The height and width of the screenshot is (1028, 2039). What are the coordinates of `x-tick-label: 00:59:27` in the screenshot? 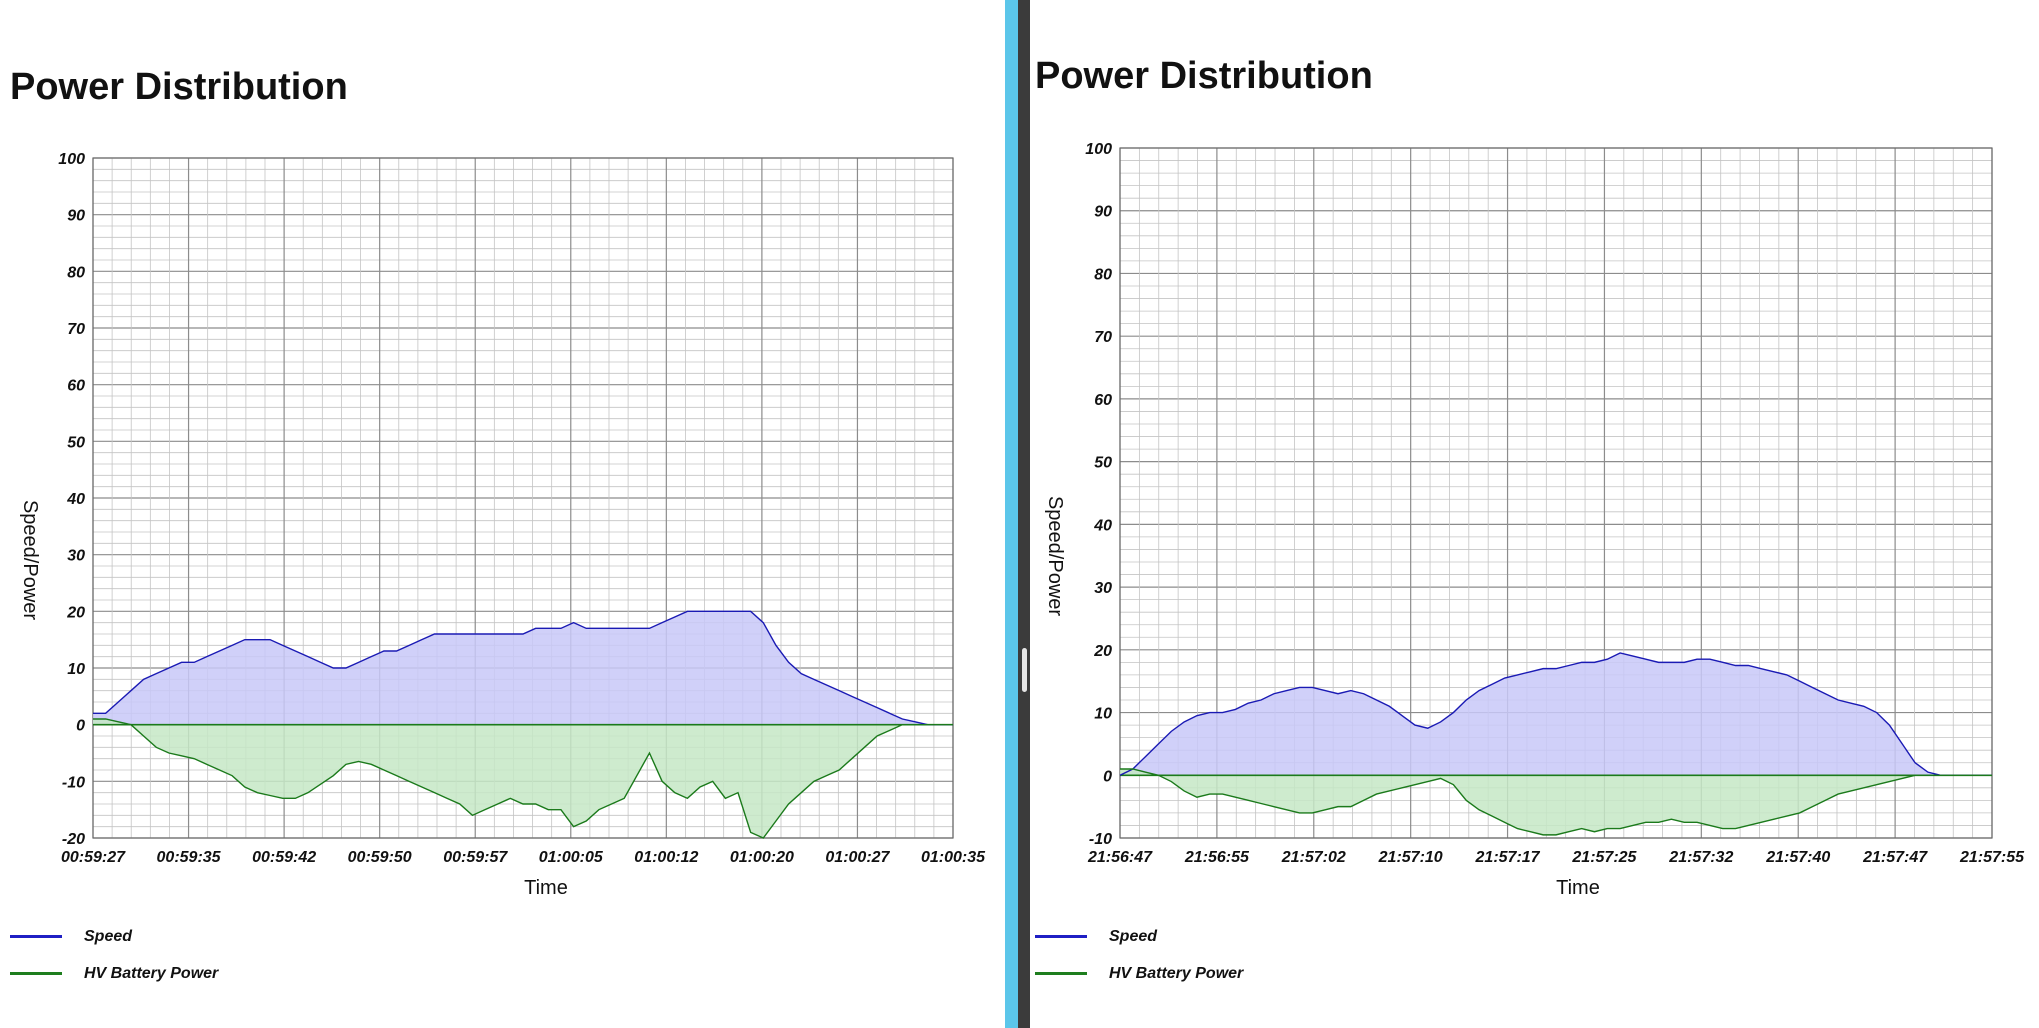 It's located at (93, 857).